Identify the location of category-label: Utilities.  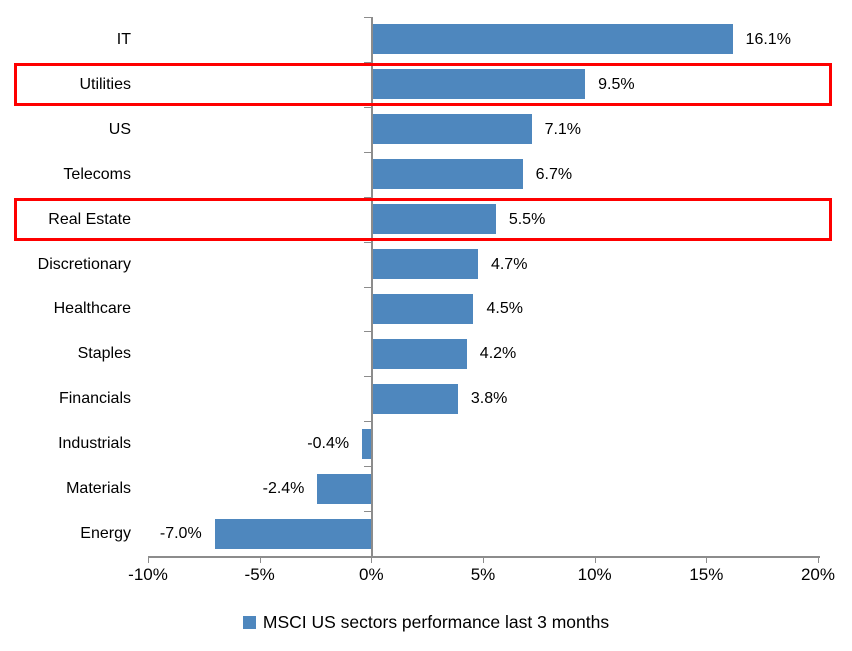
(105, 84).